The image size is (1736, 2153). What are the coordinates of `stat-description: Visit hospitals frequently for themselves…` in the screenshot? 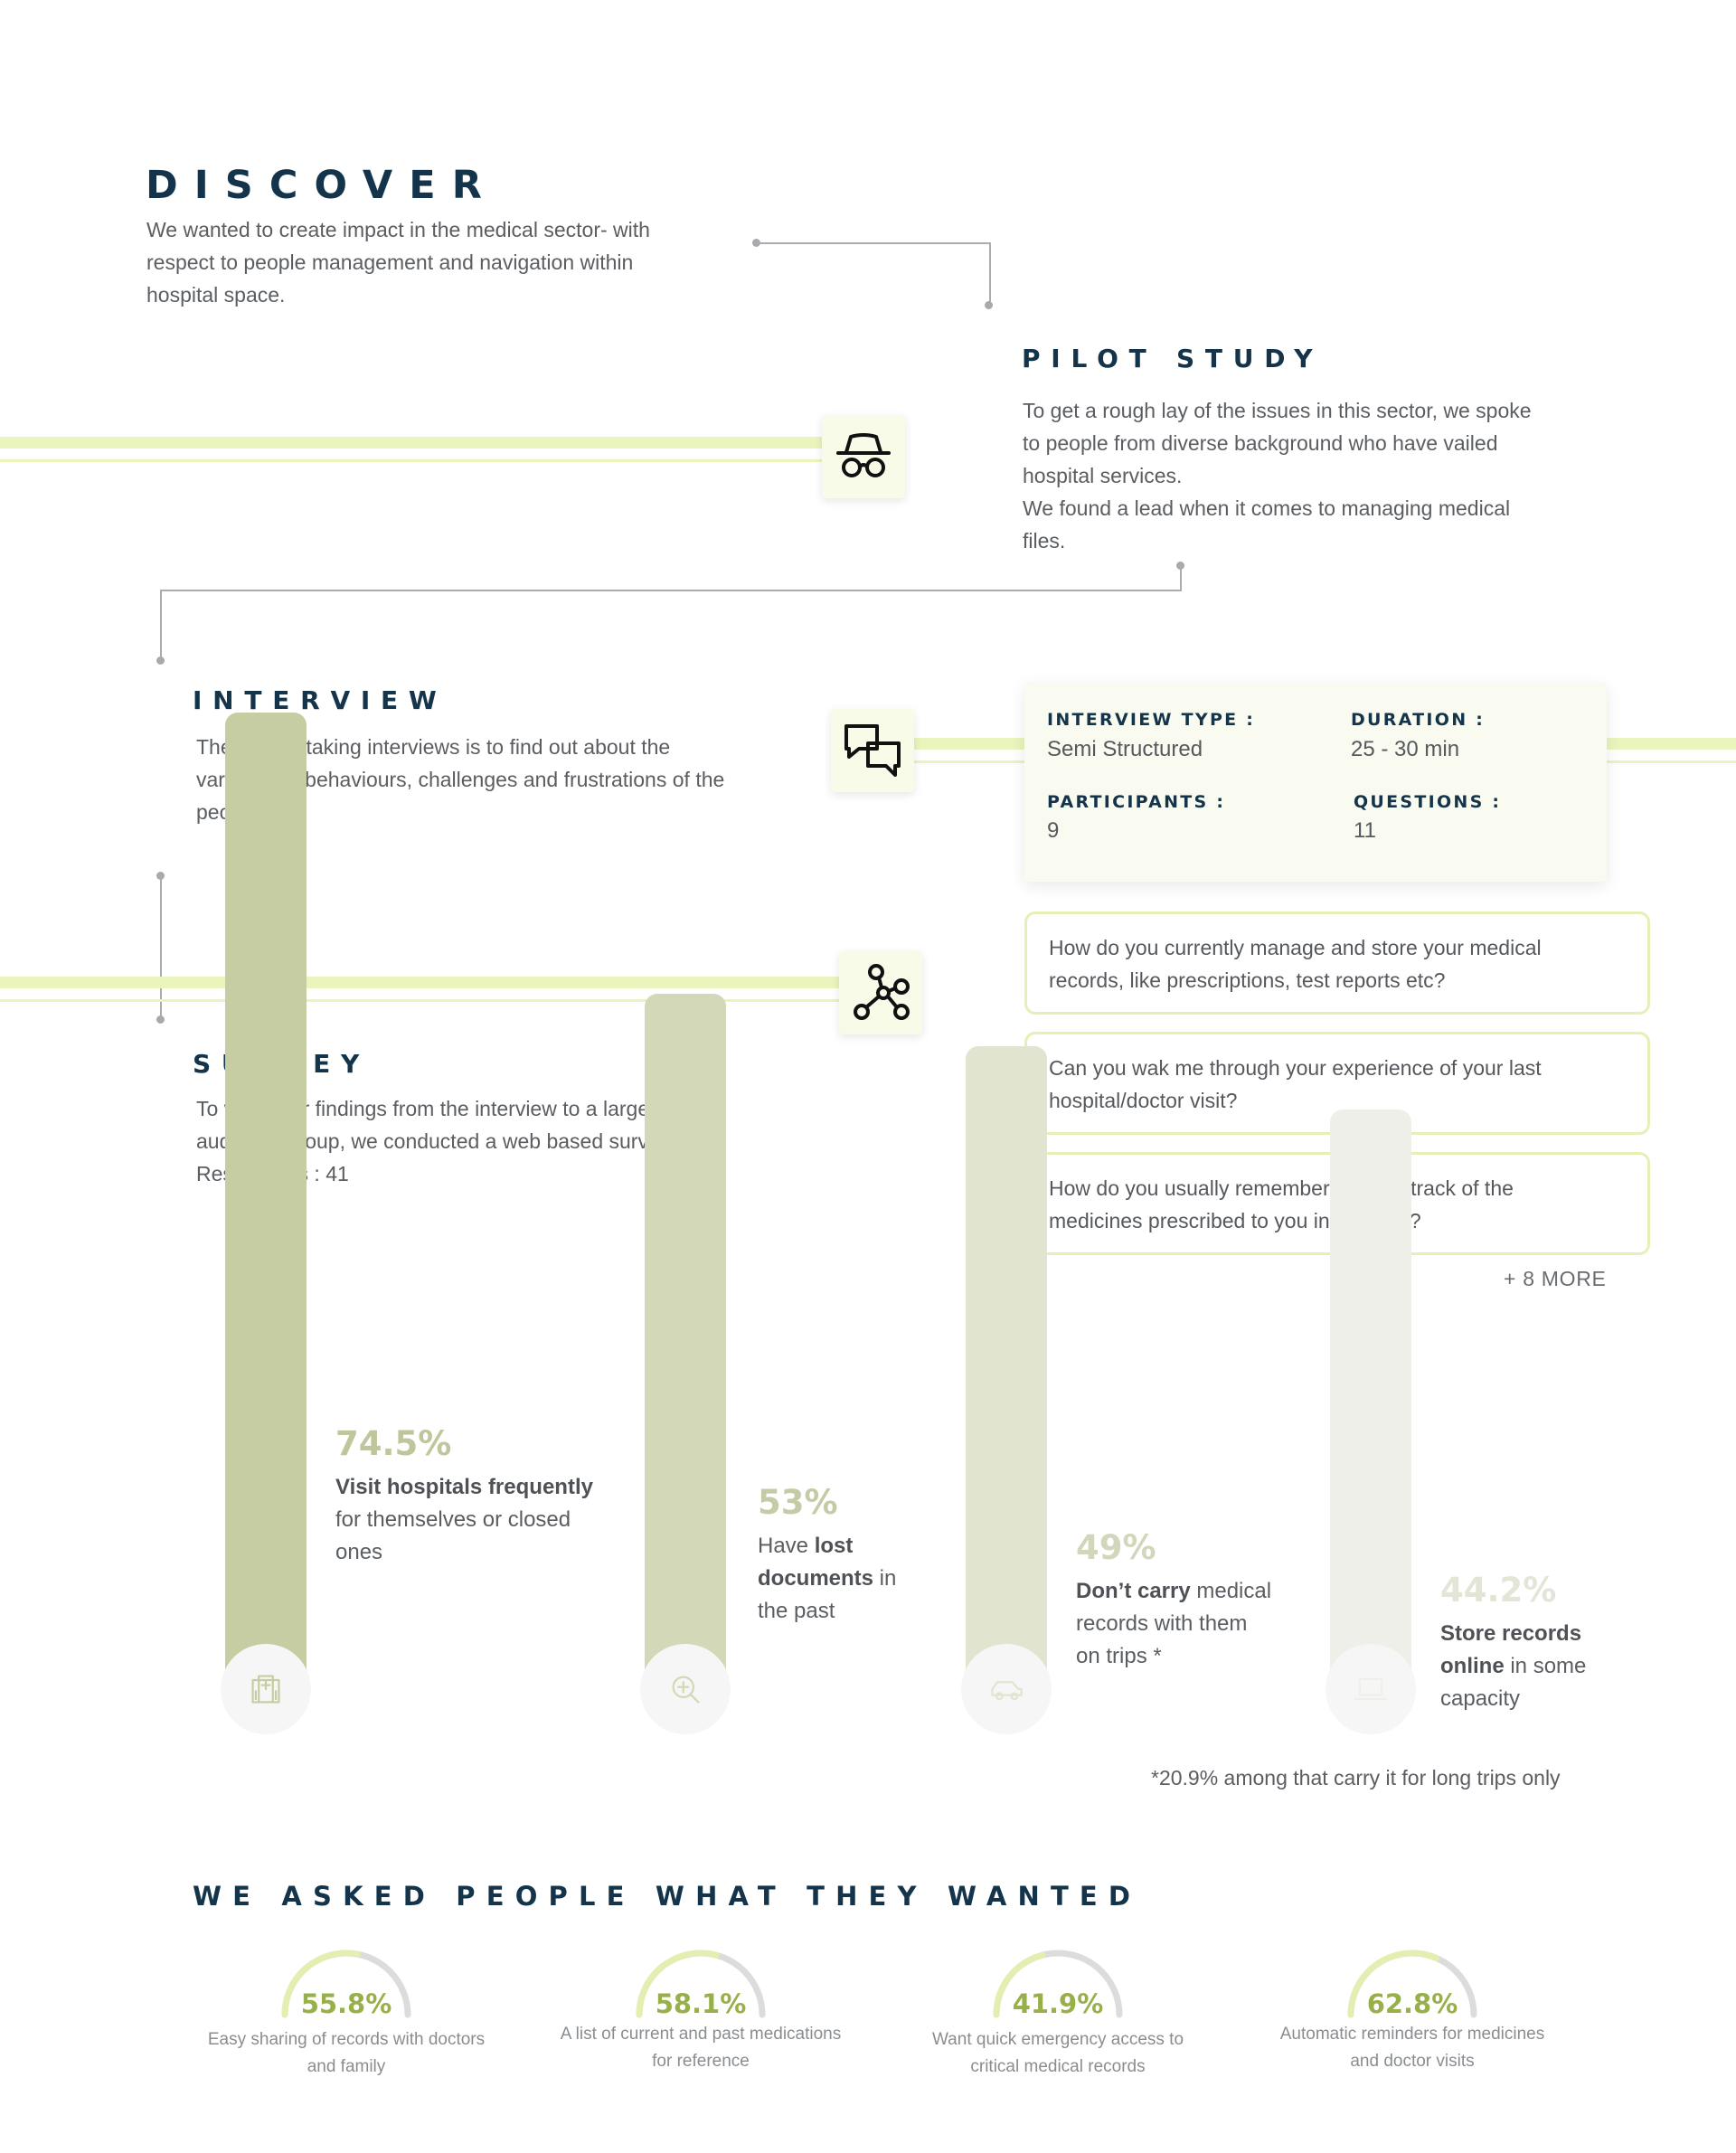 It's located at (464, 1519).